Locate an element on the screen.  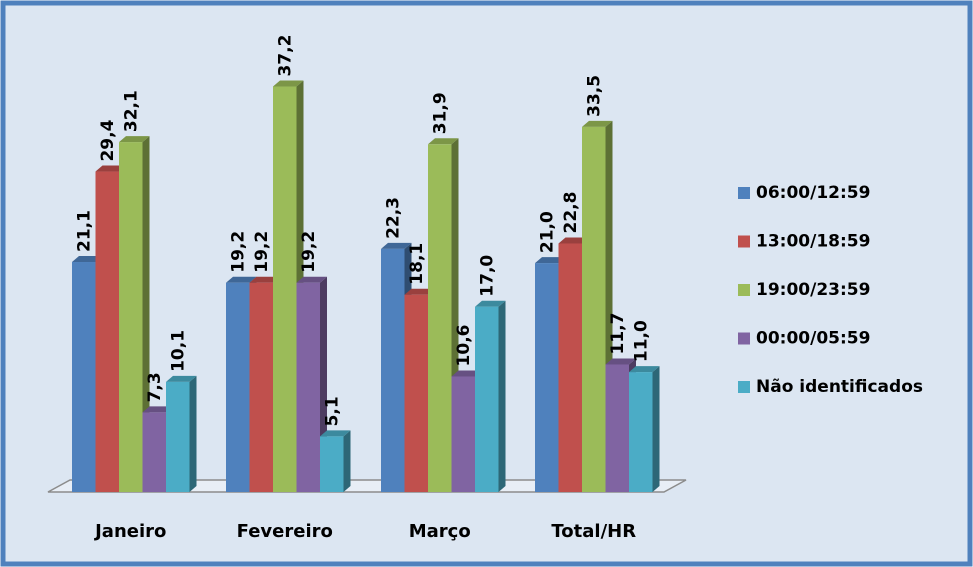
x-tick-label: Fevereiro is located at coordinates (285, 531).